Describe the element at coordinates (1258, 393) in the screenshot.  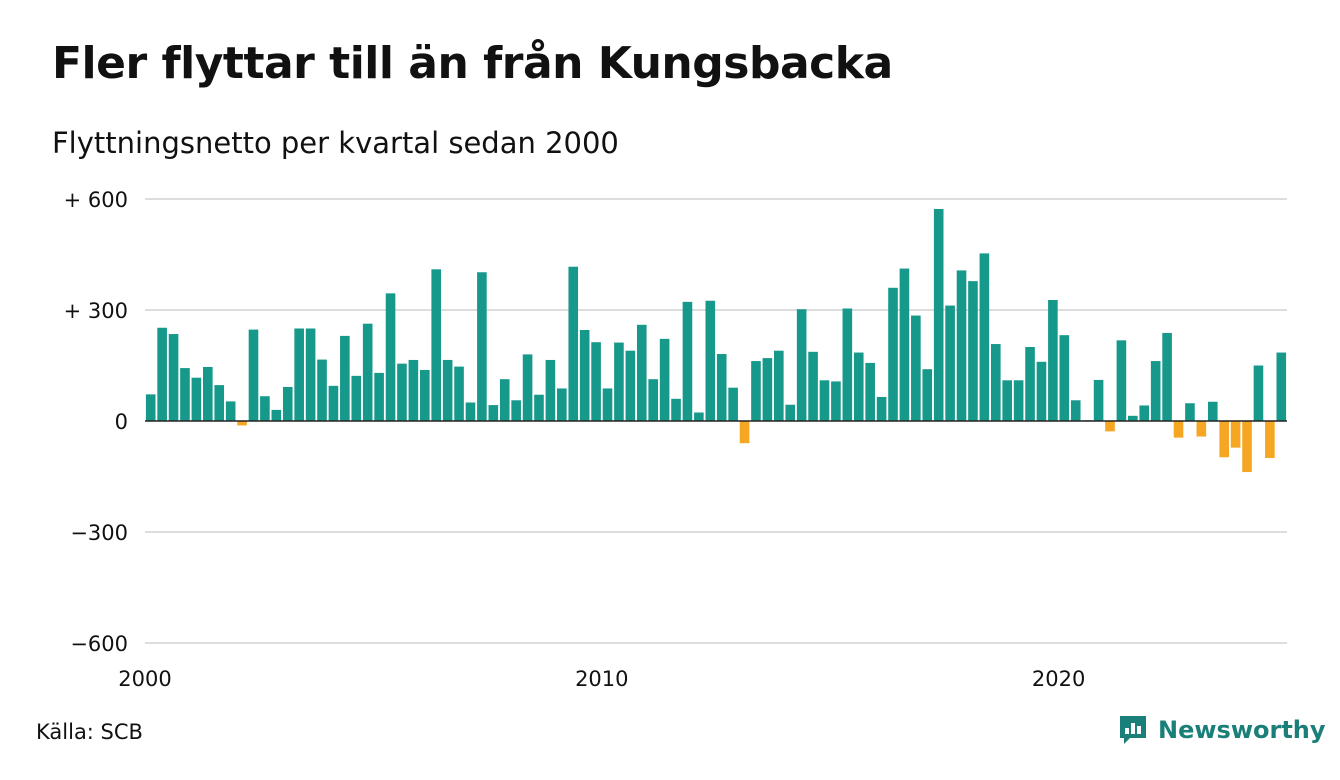
I see `bar: 2024 K2: 150` at that location.